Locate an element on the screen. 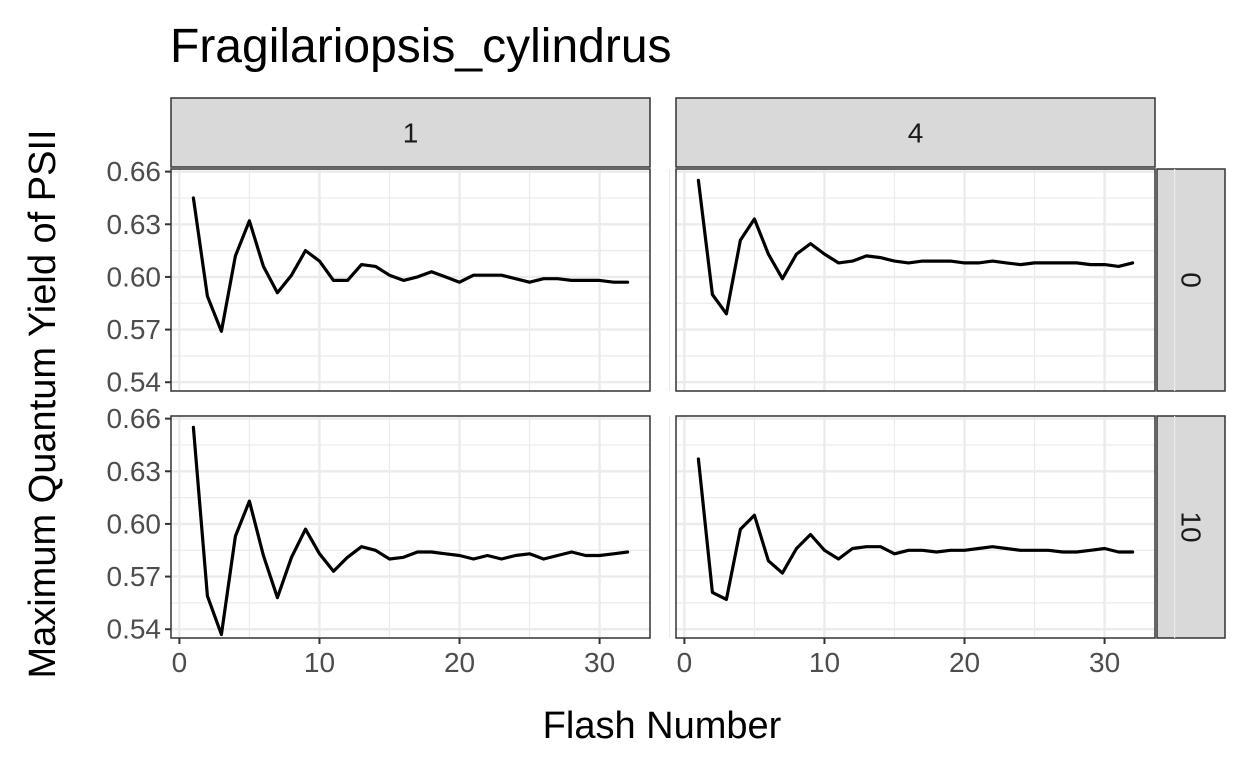  facet-strip-column-label: 1 is located at coordinates (411, 133).